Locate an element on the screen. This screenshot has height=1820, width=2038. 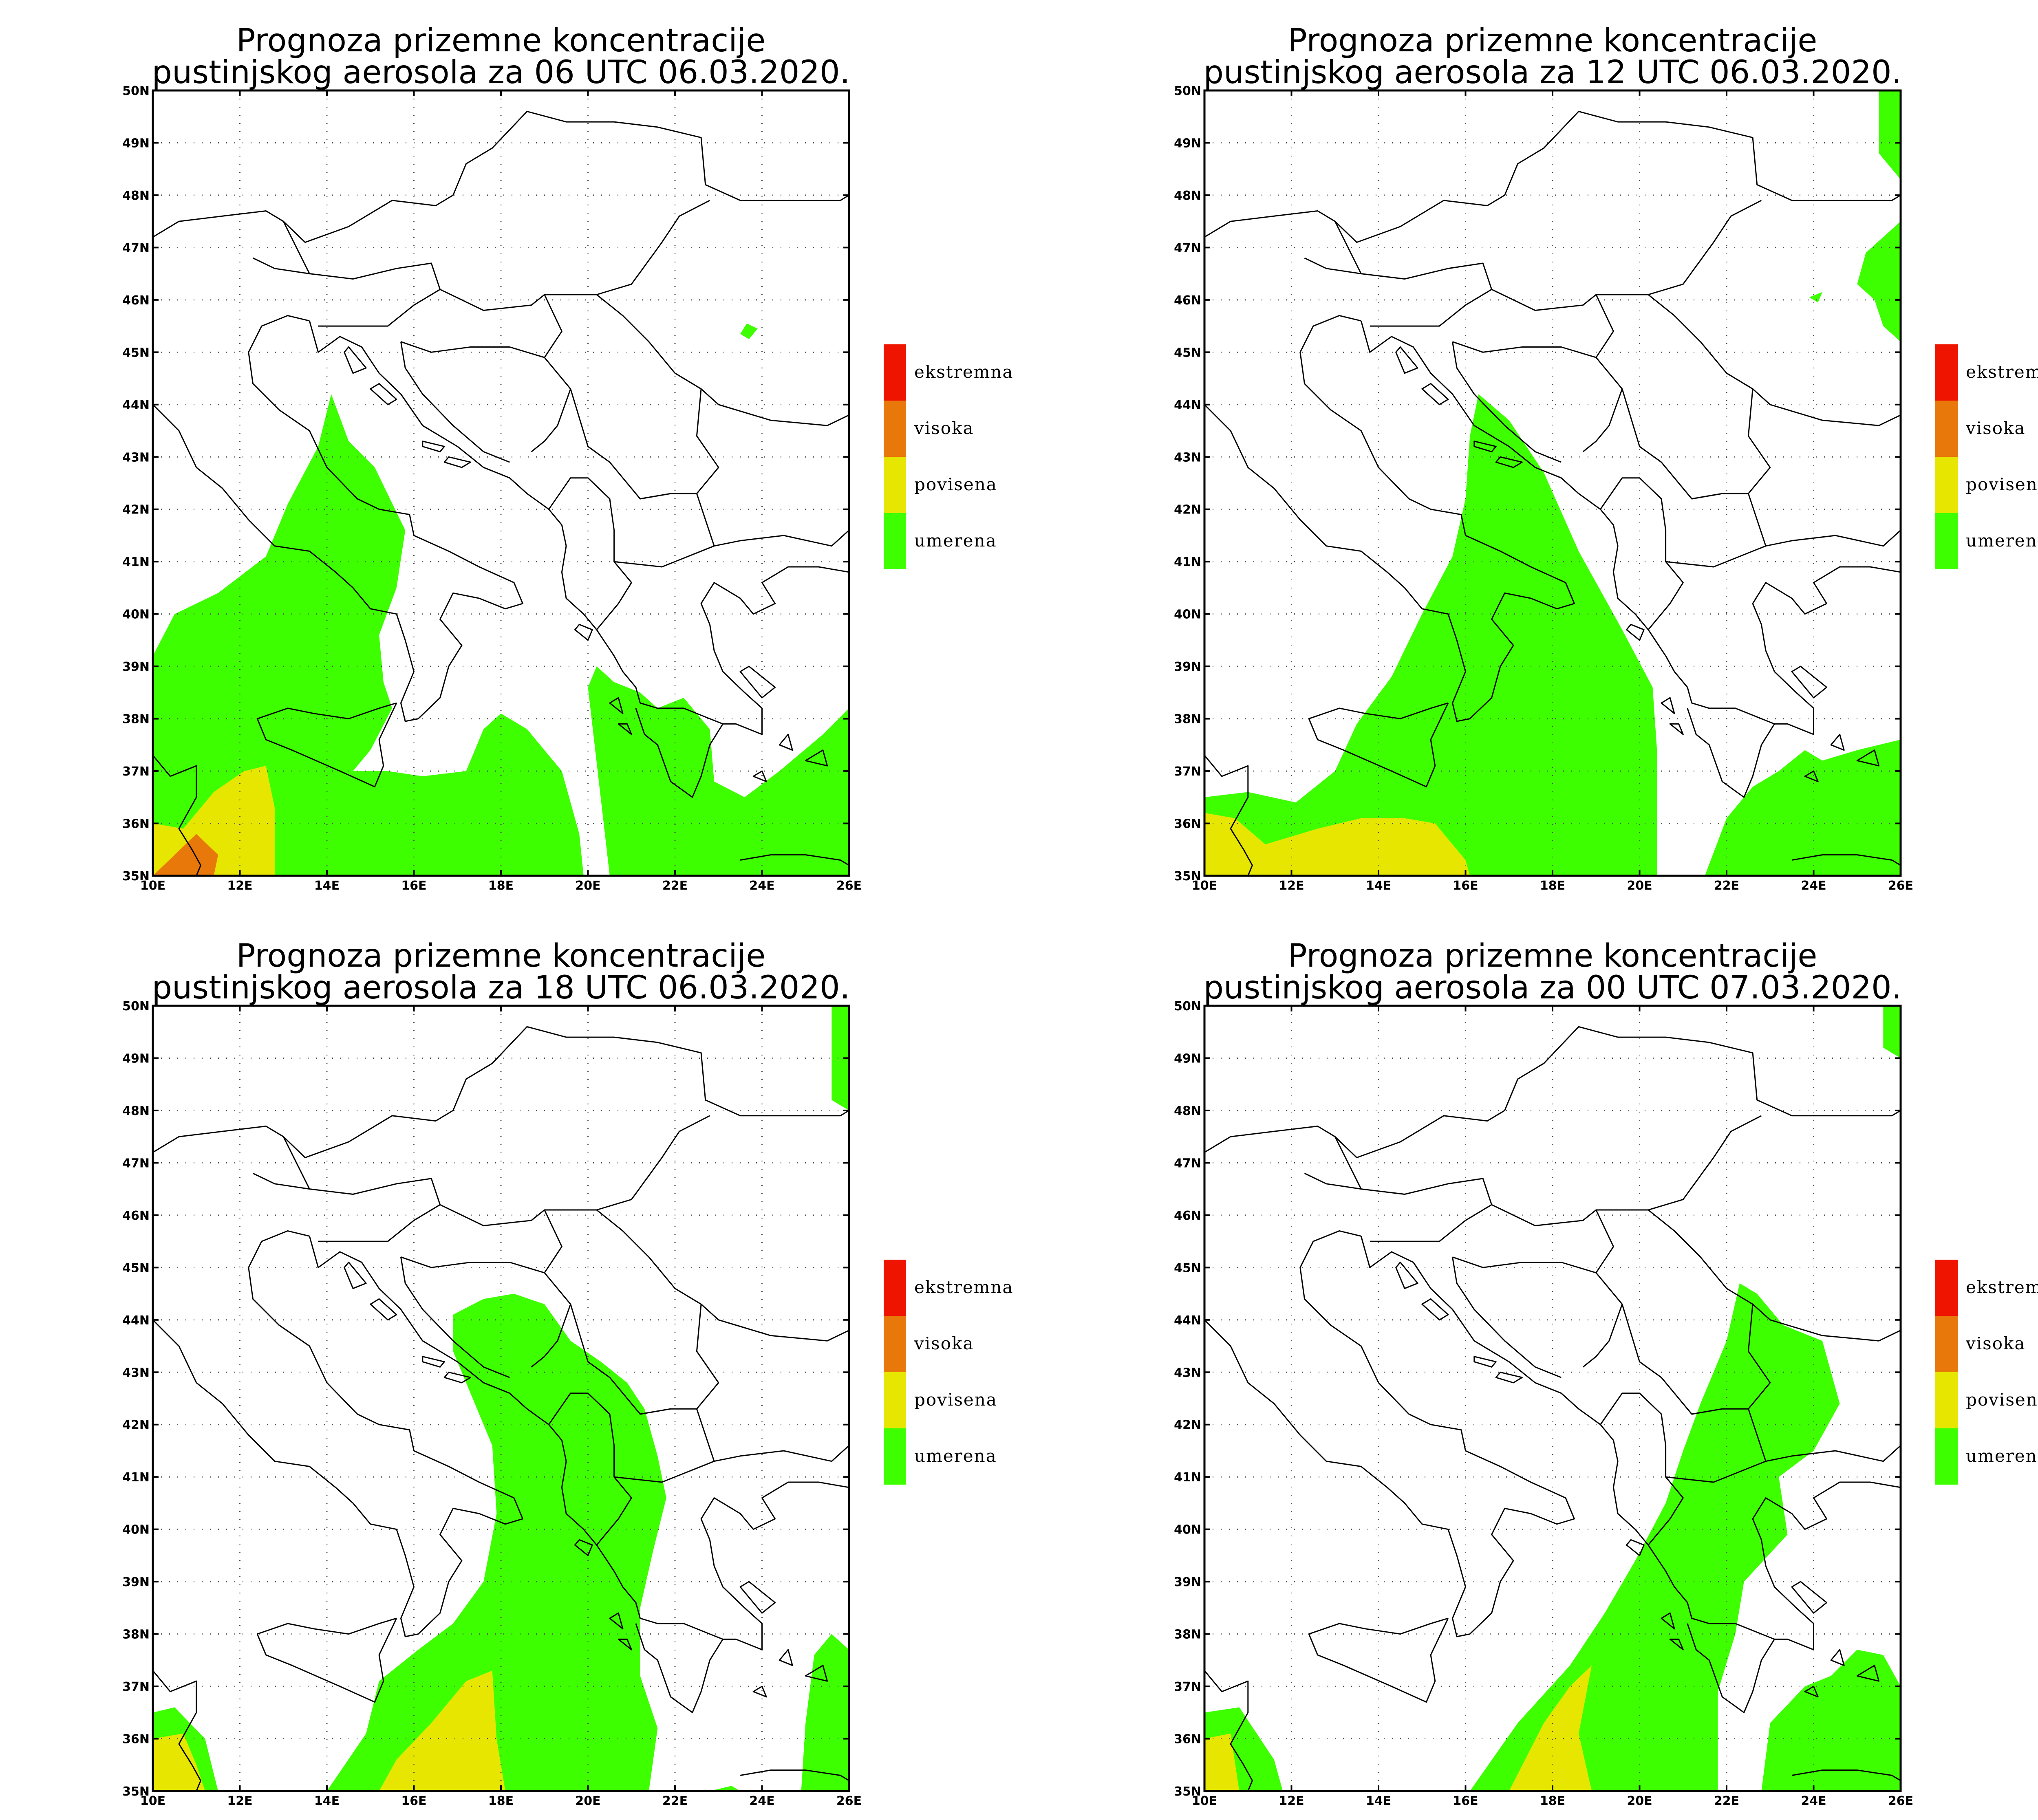
concentration-region-povisena is located at coordinates (1222, 1762).